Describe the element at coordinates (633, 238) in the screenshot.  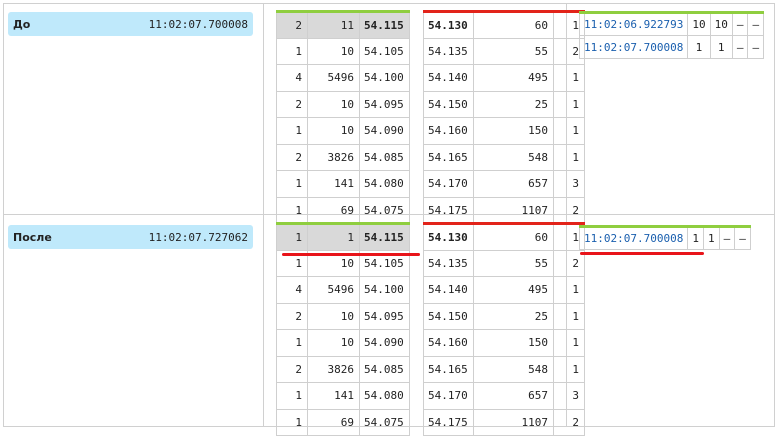
I see `table-cell: 11:02:07.700008` at that location.